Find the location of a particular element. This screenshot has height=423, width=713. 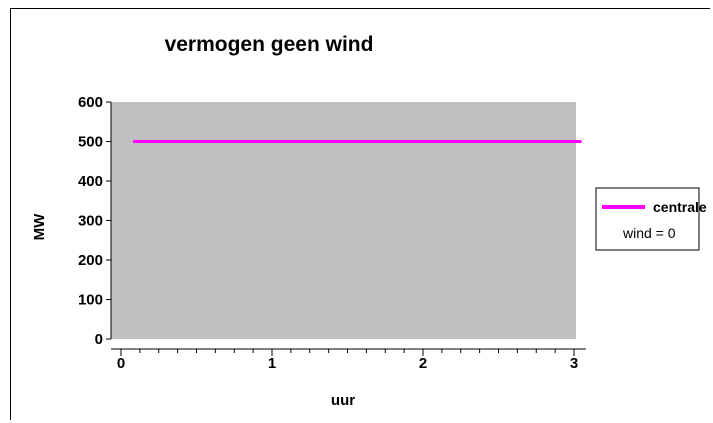

legend-box is located at coordinates (647, 219).